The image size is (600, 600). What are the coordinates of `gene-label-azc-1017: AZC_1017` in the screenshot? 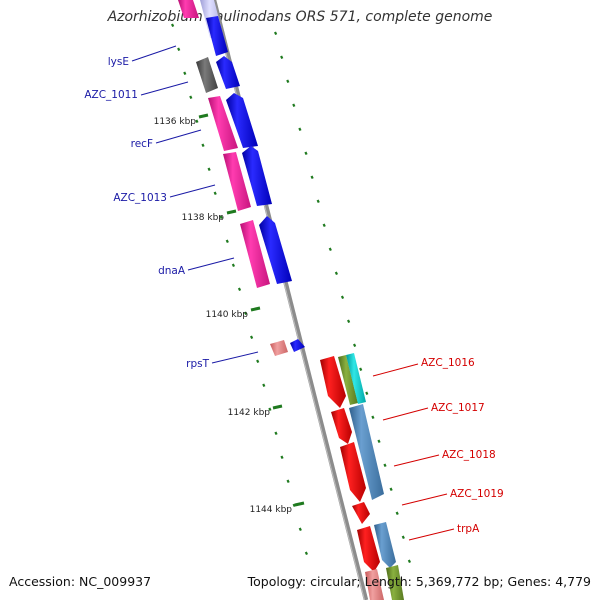 It's located at (458, 408).